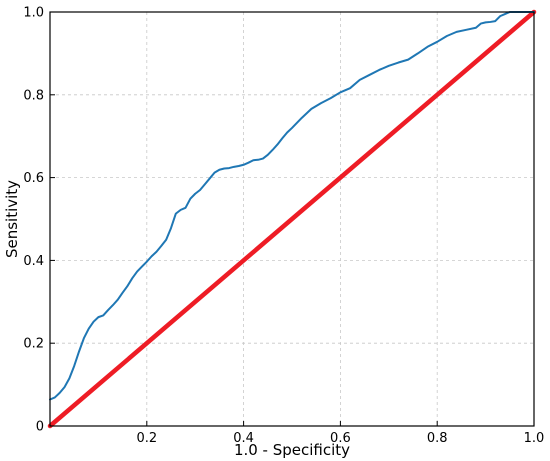 The width and height of the screenshot is (550, 461). Describe the element at coordinates (33, 344) in the screenshot. I see `y-tick-label: 0.2` at that location.